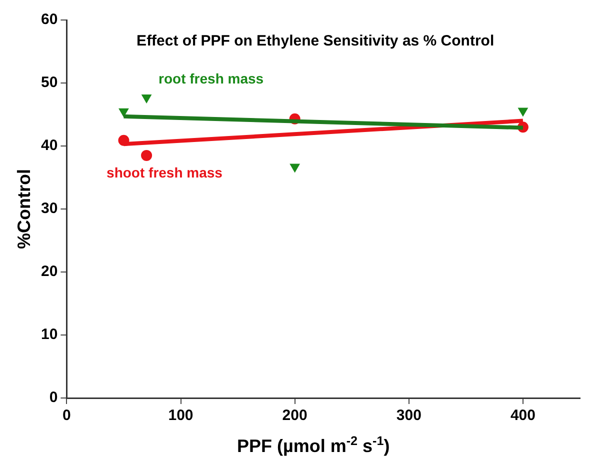  I want to click on x-tick-label: 200, so click(295, 415).